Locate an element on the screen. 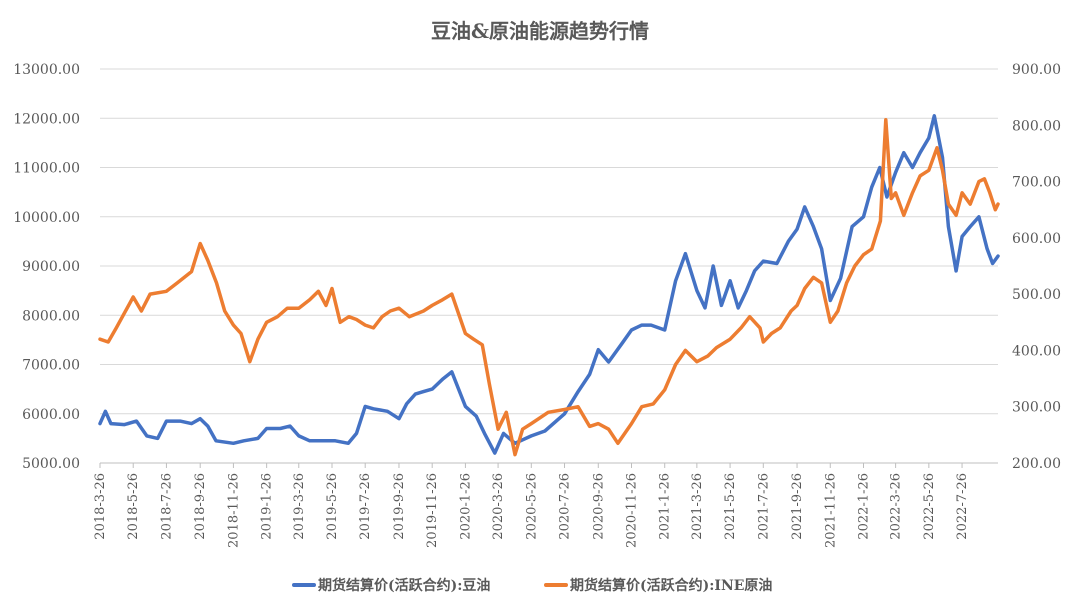 The width and height of the screenshot is (1080, 608). x-tick-label: 2022-5-26 is located at coordinates (929, 506).